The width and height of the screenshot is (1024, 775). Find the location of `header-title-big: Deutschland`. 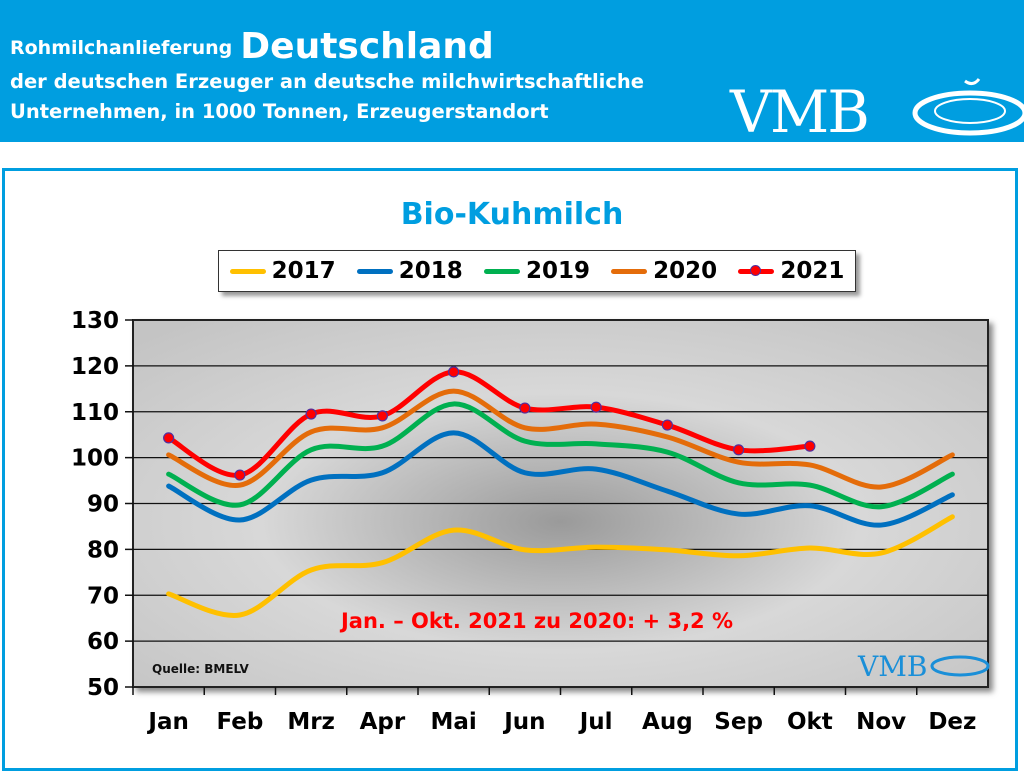

header-title-big: Deutschland is located at coordinates (367, 46).